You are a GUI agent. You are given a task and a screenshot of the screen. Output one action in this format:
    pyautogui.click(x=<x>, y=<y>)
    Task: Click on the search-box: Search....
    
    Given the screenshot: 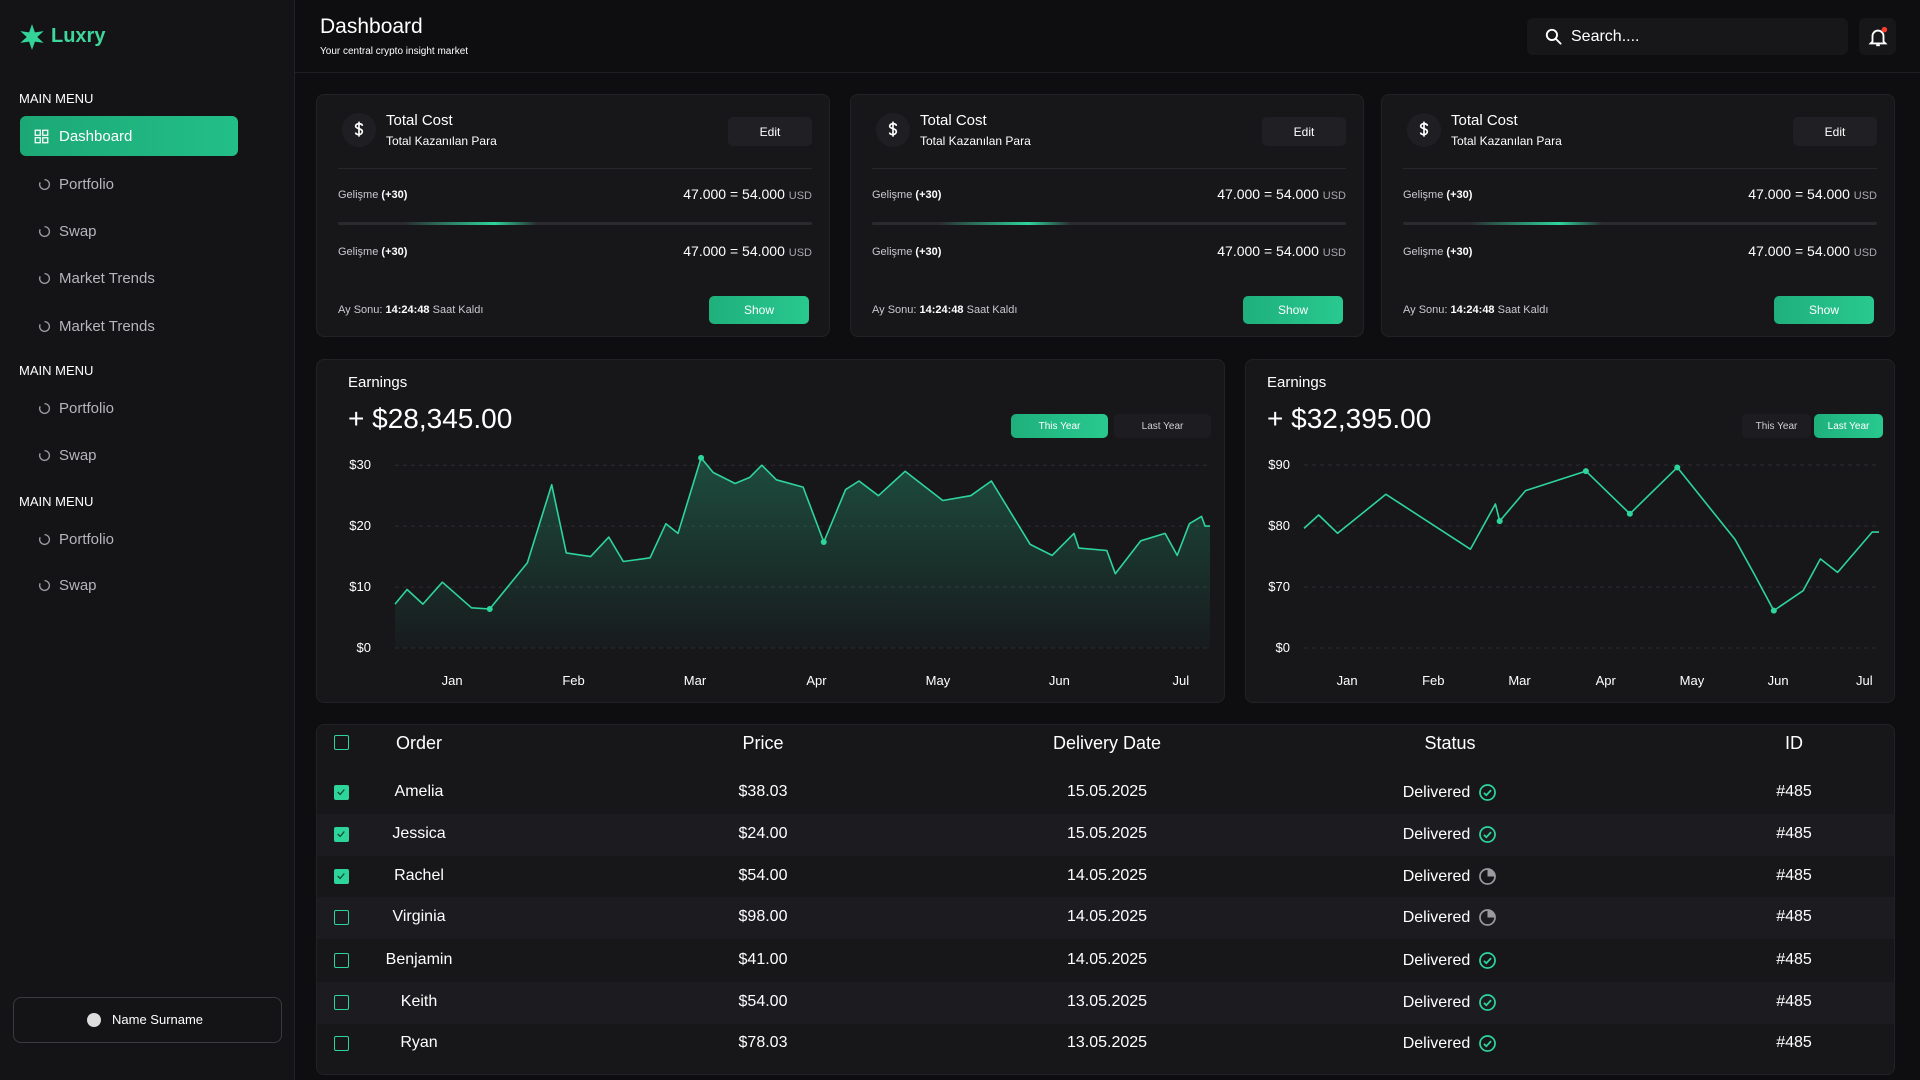 What is the action you would take?
    pyautogui.click(x=1687, y=36)
    